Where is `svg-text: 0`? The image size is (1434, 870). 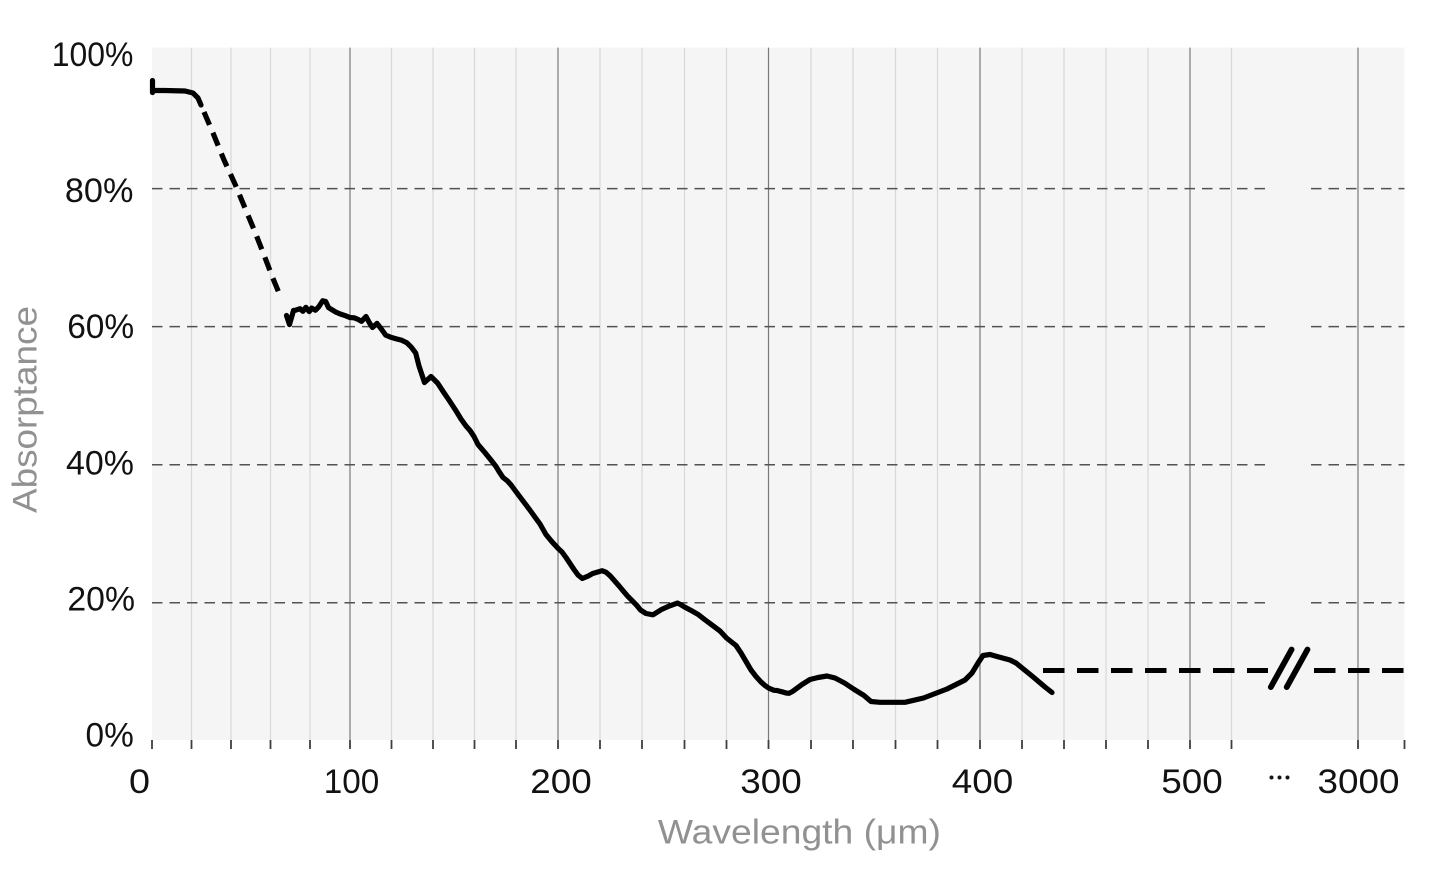 svg-text: 0 is located at coordinates (139, 782).